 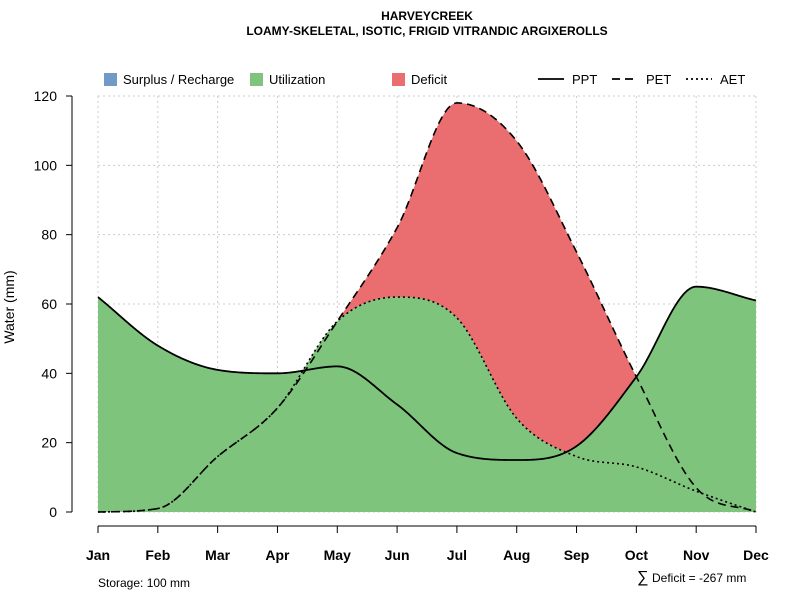 I want to click on y-tick-label: 80, so click(x=49, y=235).